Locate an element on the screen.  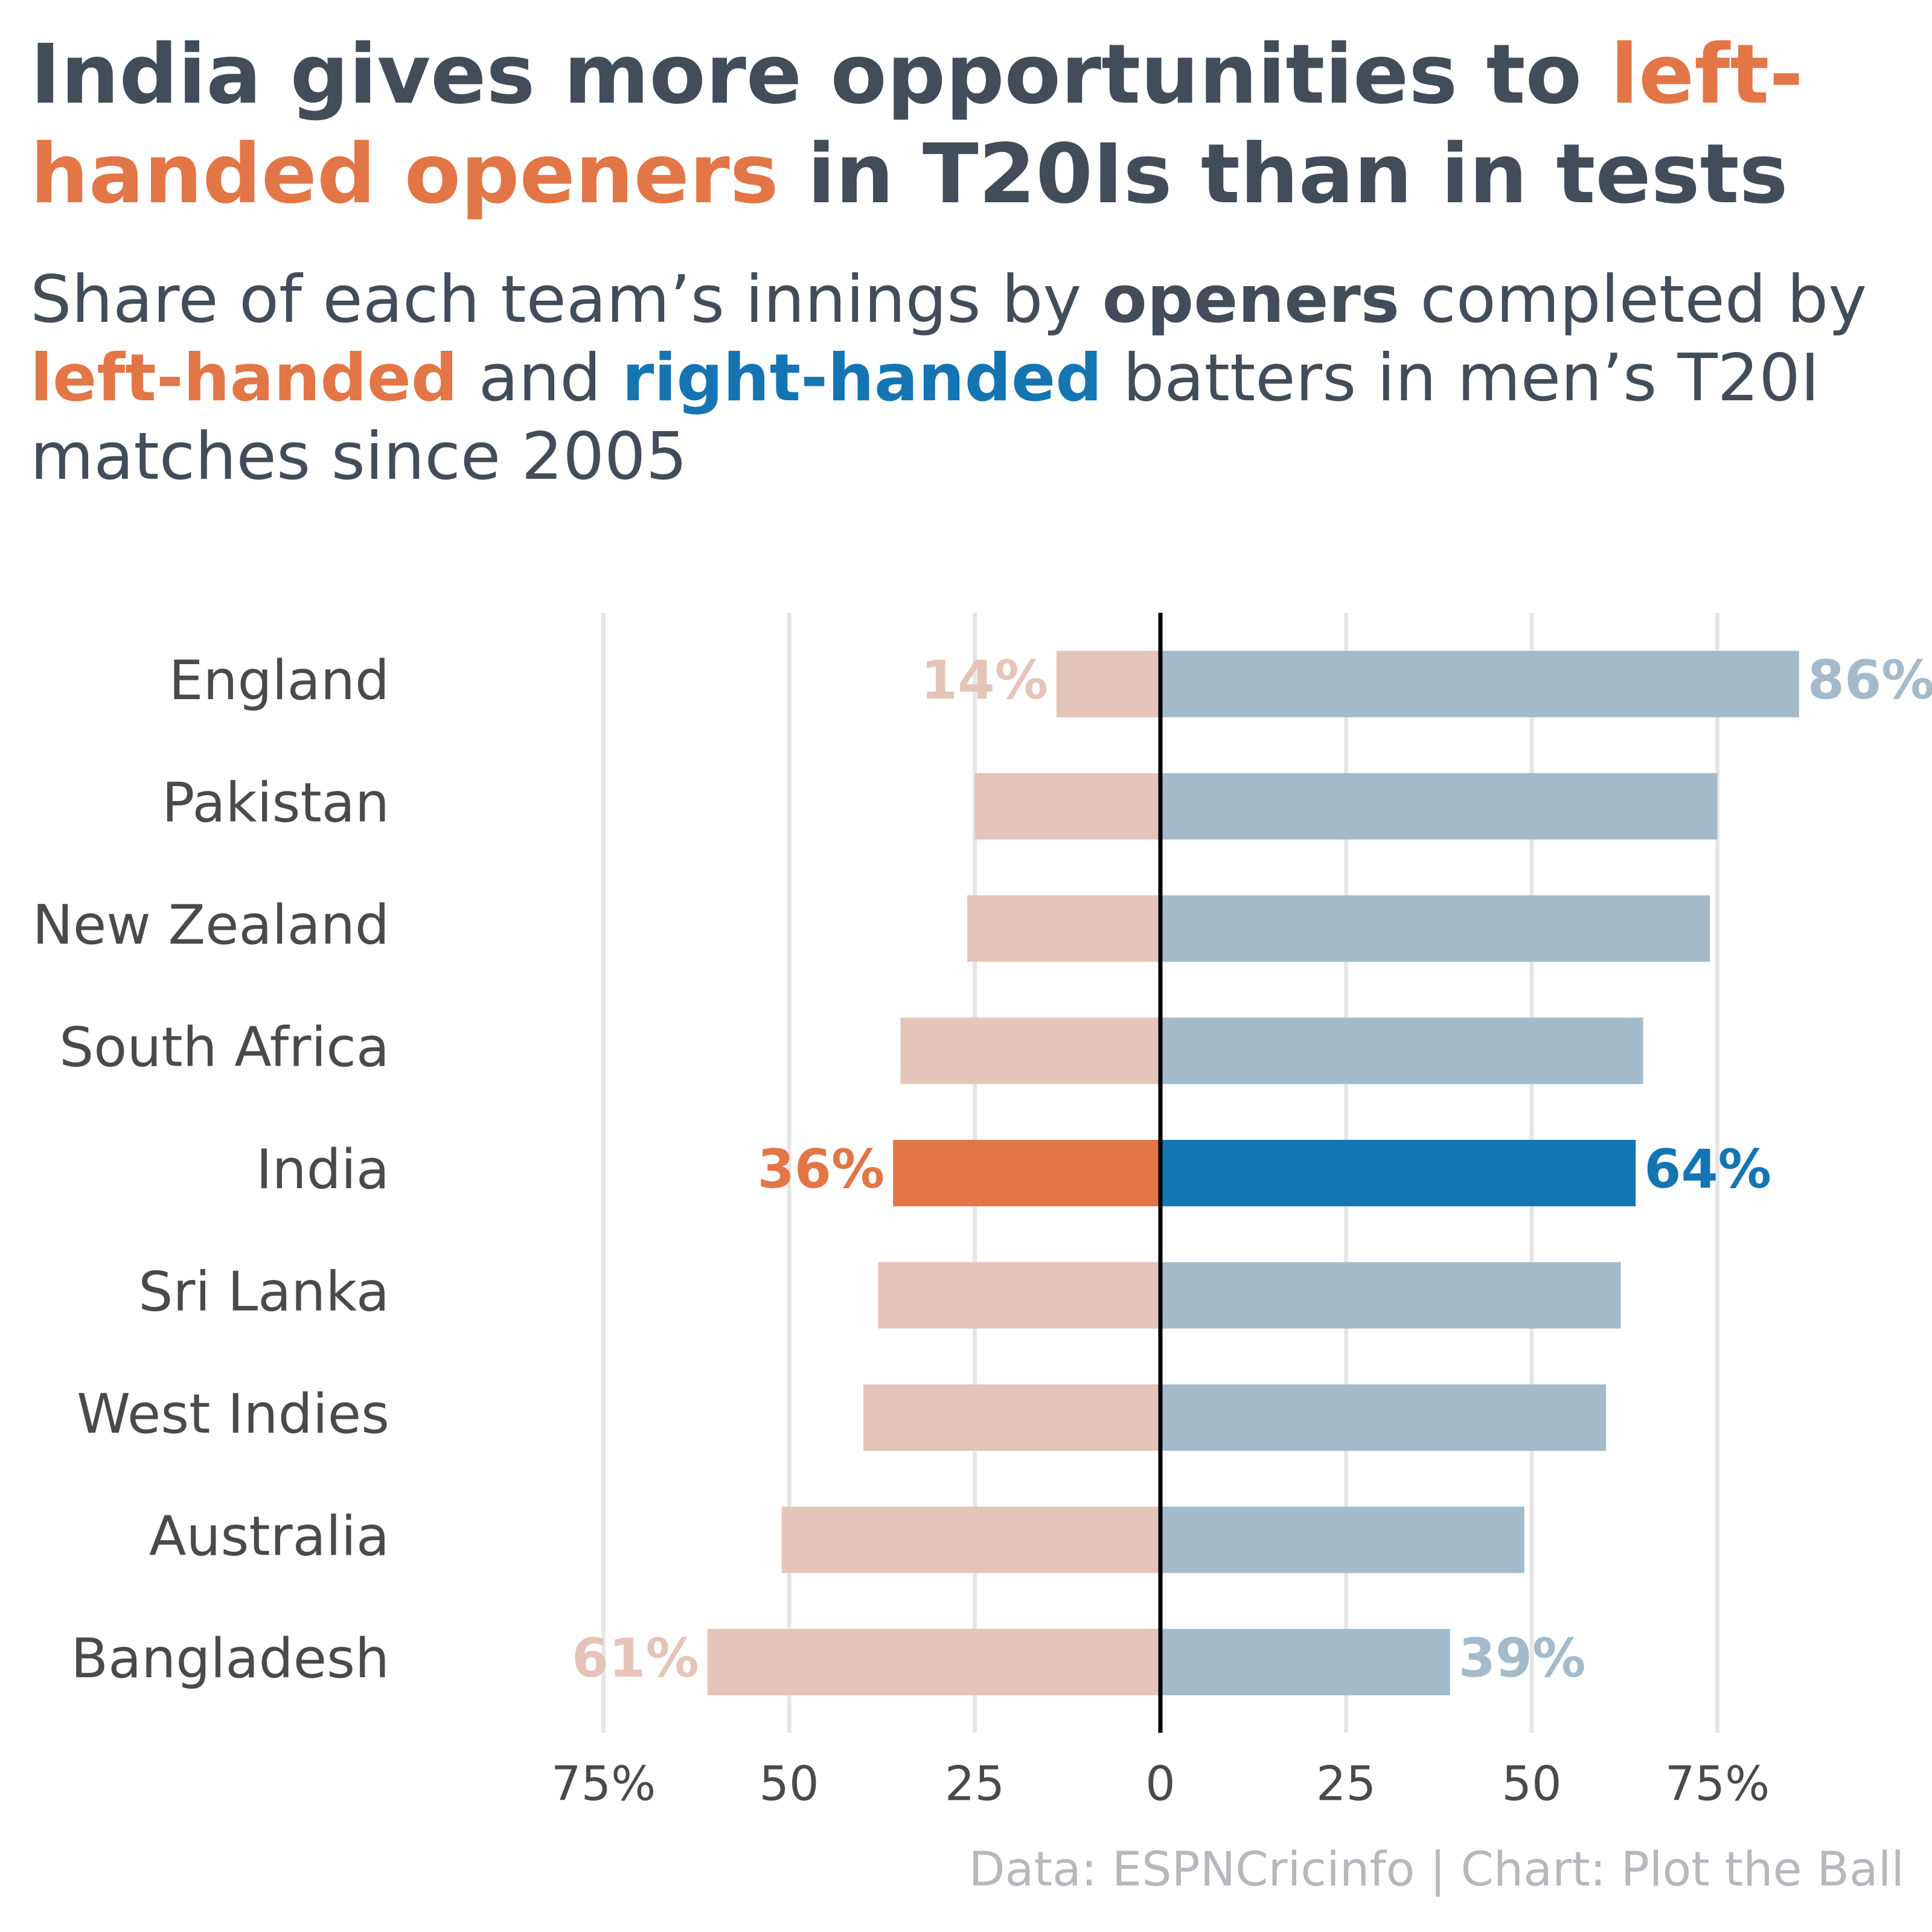
bar-right-pakistan is located at coordinates (1439, 807).